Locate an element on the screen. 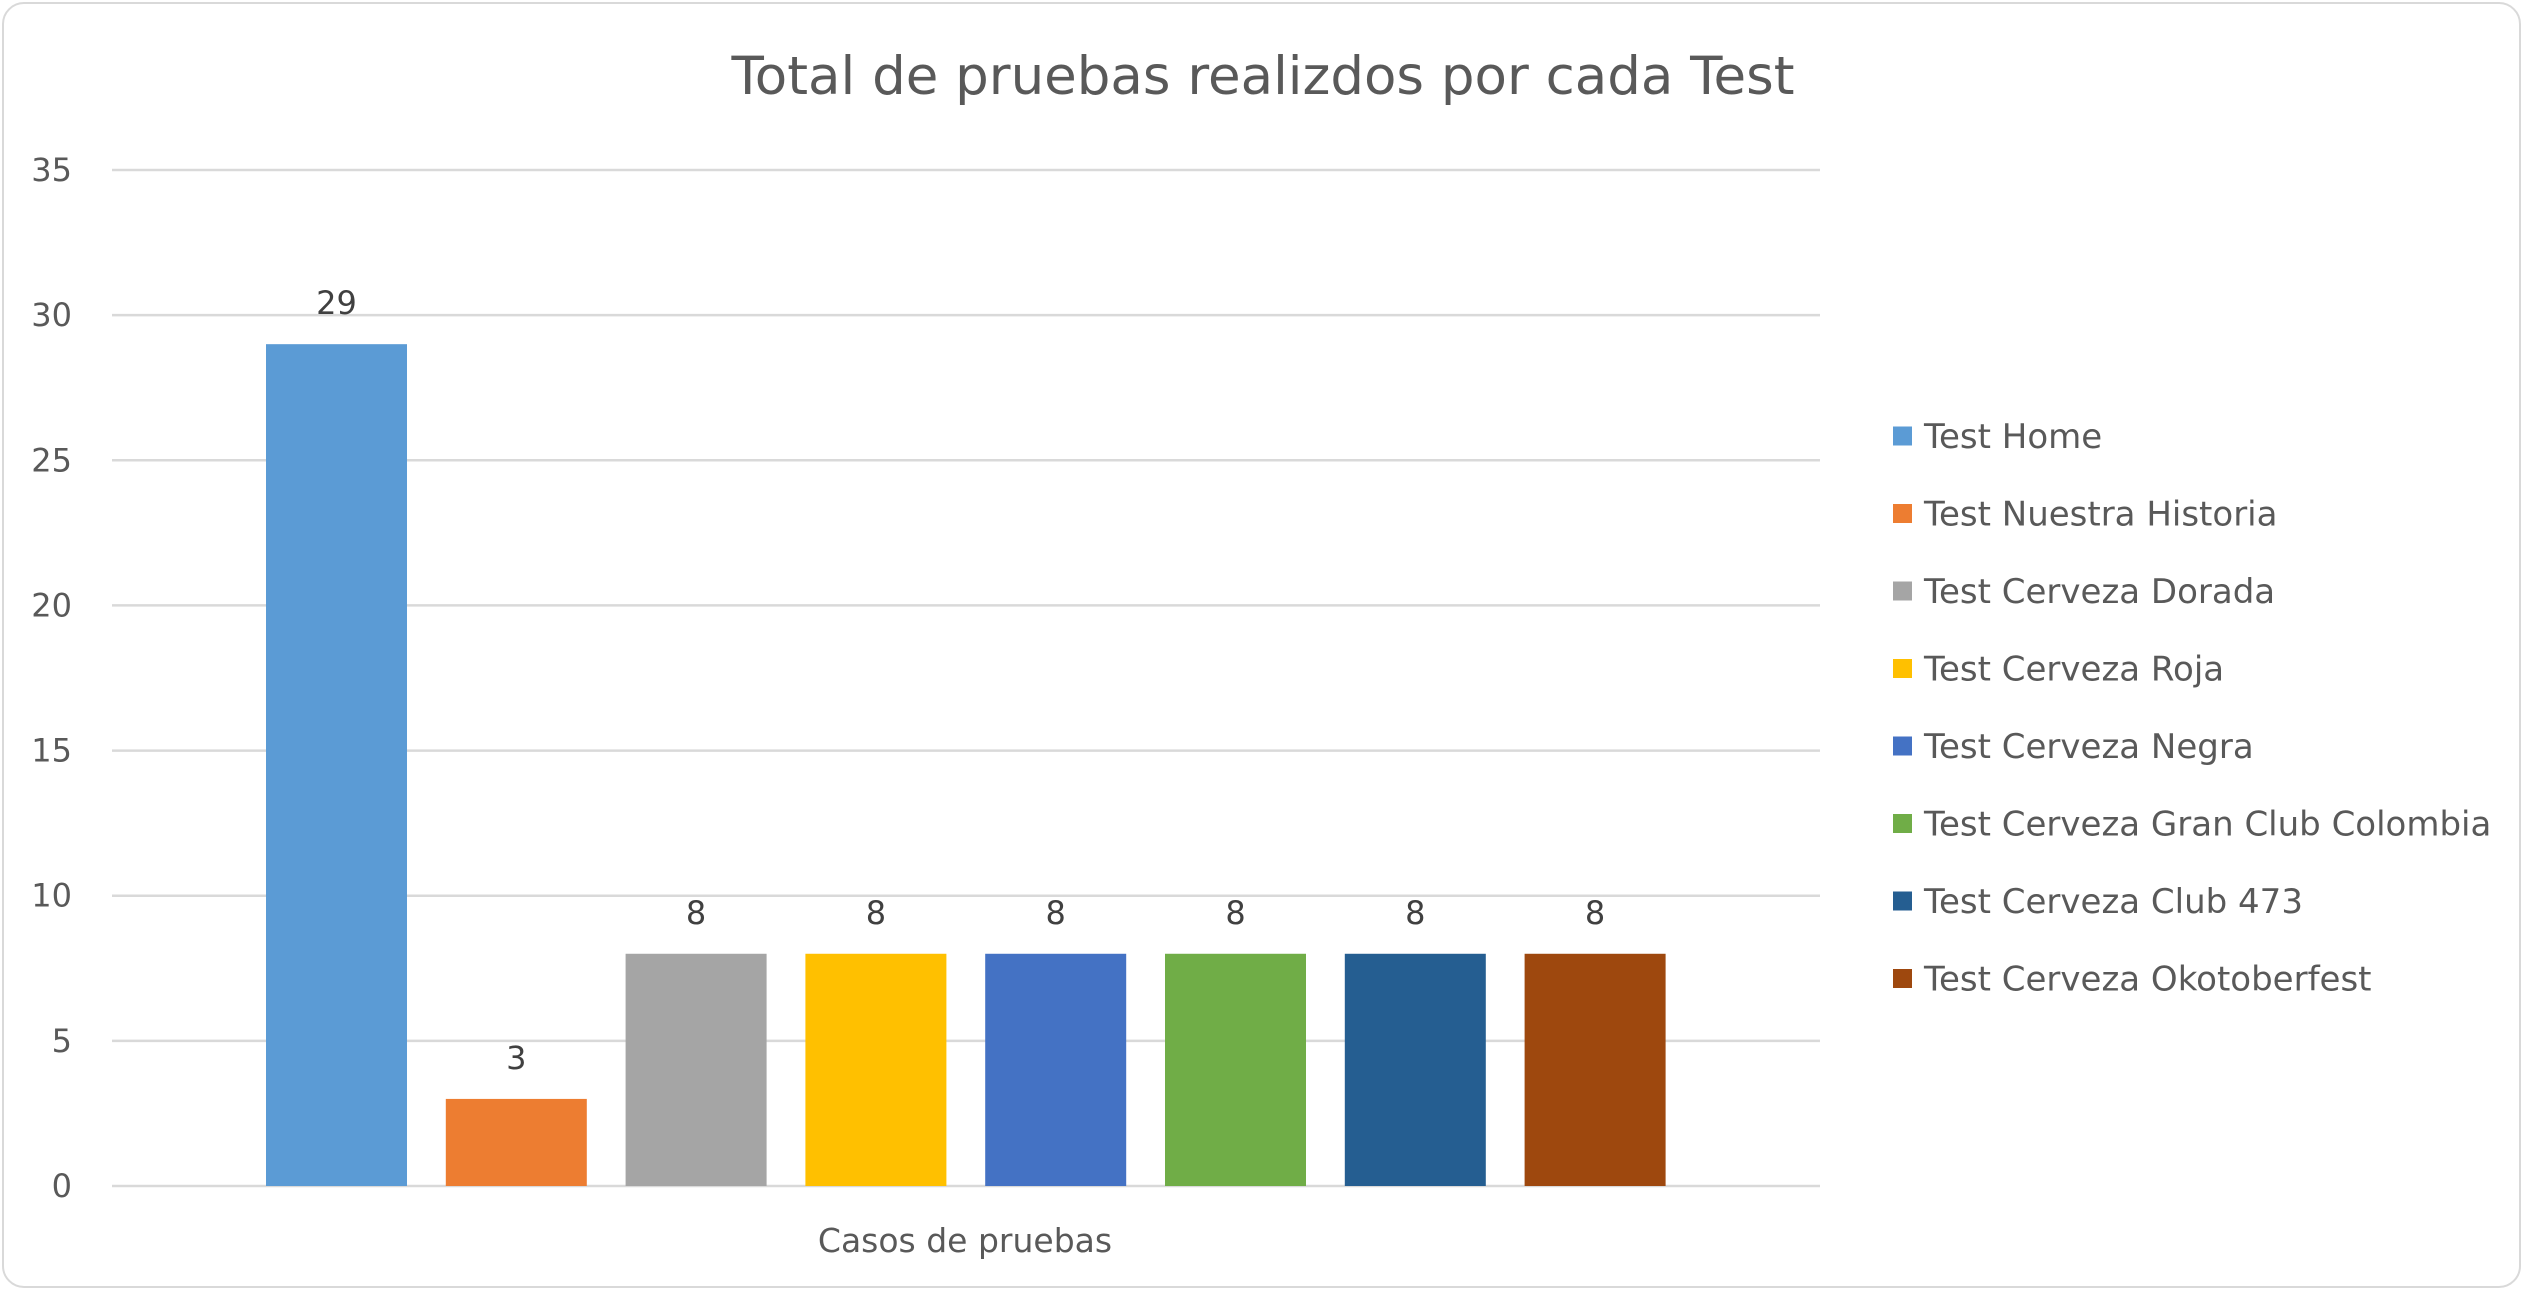  bar-test-cerveza-negra is located at coordinates (1056, 1069).